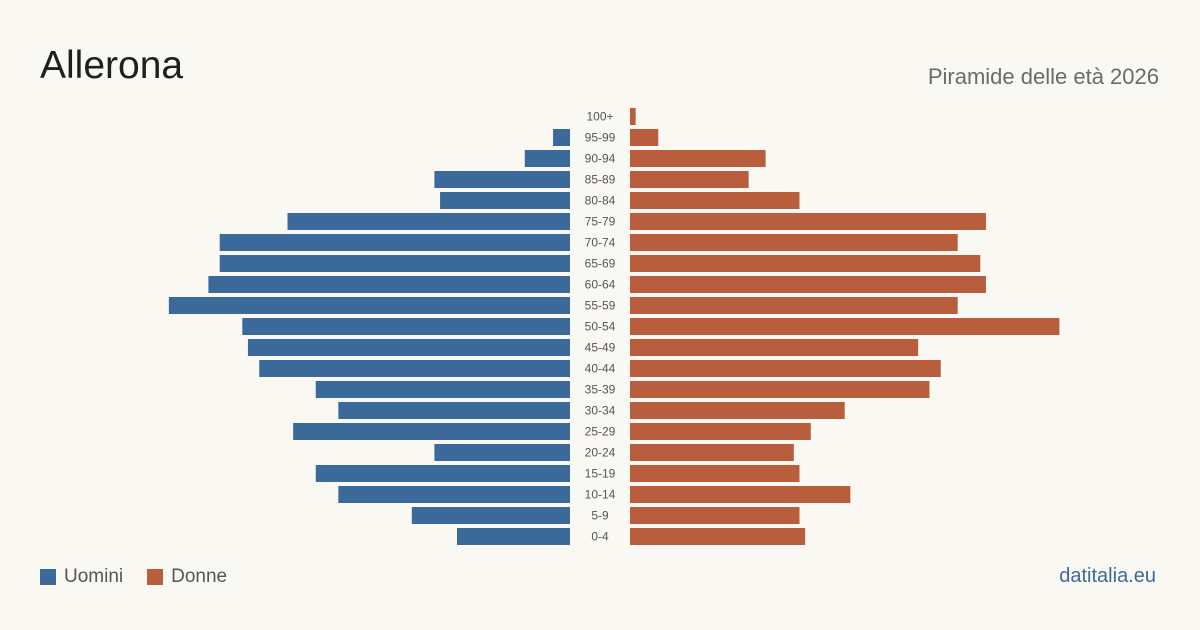 The width and height of the screenshot is (1200, 630). I want to click on legend-swatch-women, so click(155, 577).